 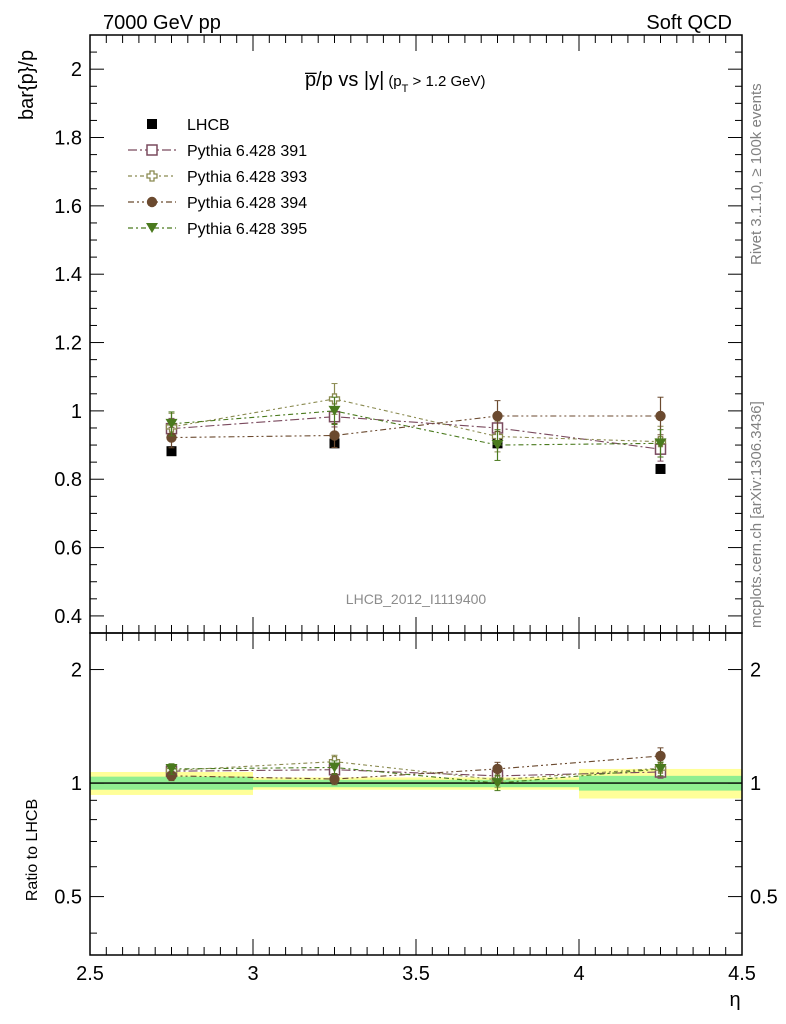 What do you see at coordinates (742, 974) in the screenshot?
I see `x-tick-label: 4.5` at bounding box center [742, 974].